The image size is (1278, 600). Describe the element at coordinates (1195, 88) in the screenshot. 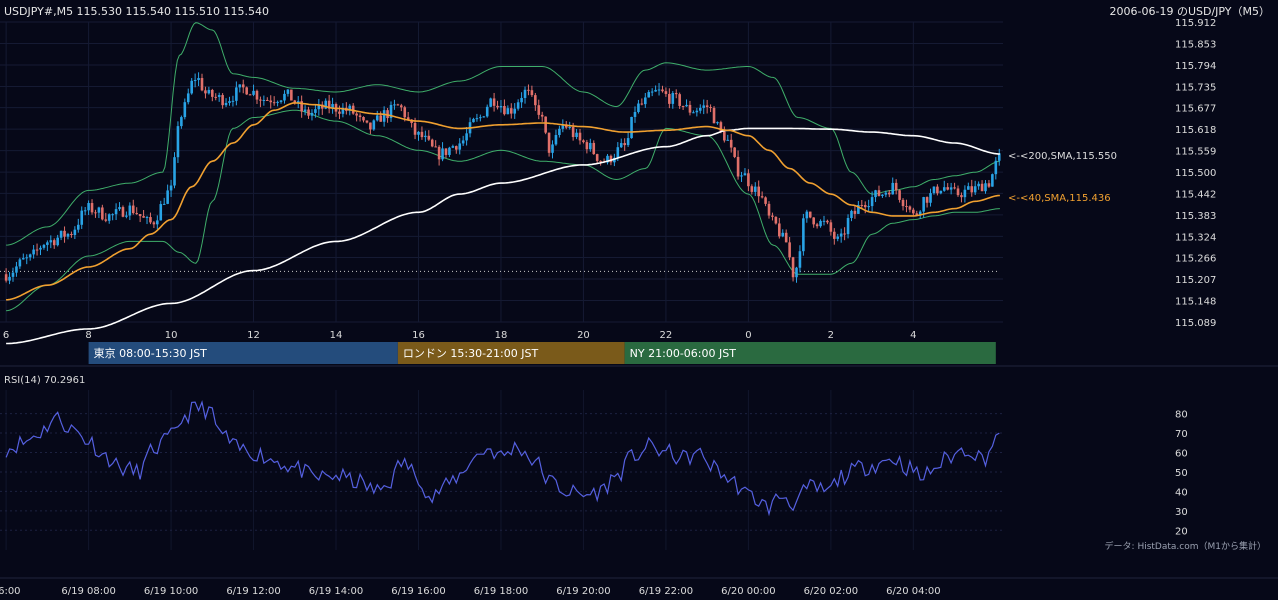

I see `y-tick-label: 115.735` at that location.